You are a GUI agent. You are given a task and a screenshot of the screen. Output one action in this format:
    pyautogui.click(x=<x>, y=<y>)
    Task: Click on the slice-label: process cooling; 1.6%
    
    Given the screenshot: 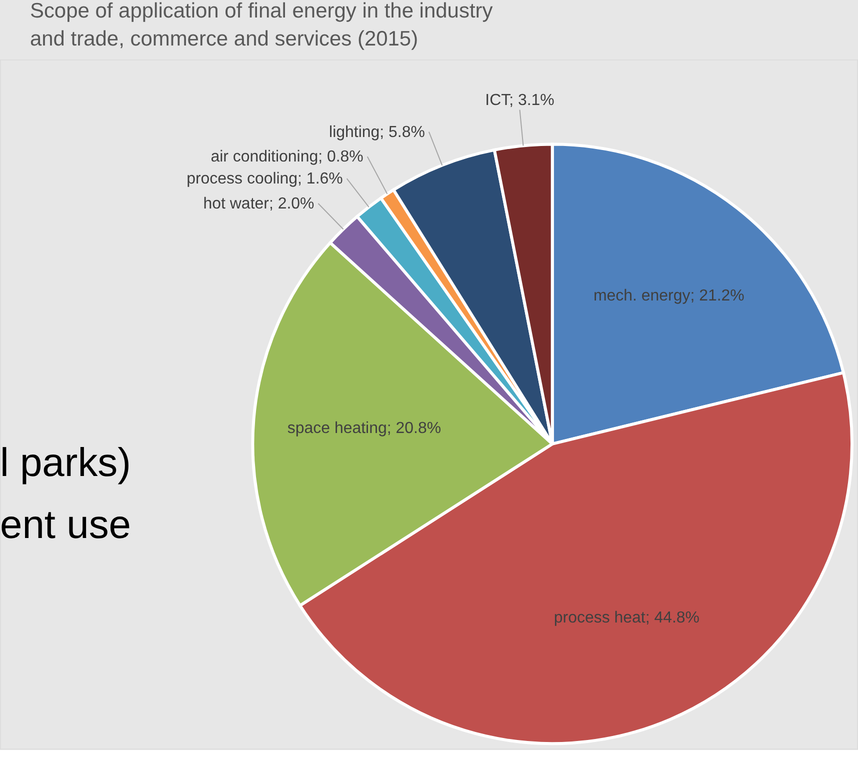 What is the action you would take?
    pyautogui.click(x=264, y=179)
    